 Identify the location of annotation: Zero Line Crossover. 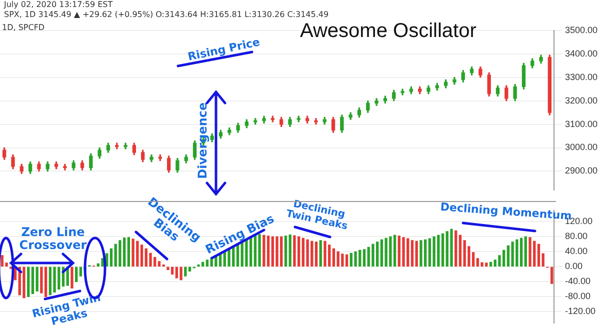
(53, 238).